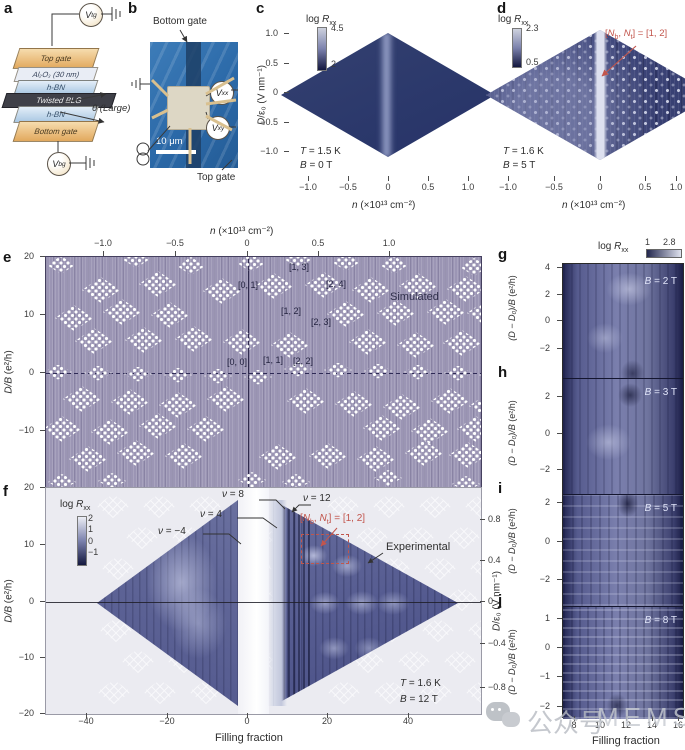  I want to click on vtg-wire, so click(65, 29).